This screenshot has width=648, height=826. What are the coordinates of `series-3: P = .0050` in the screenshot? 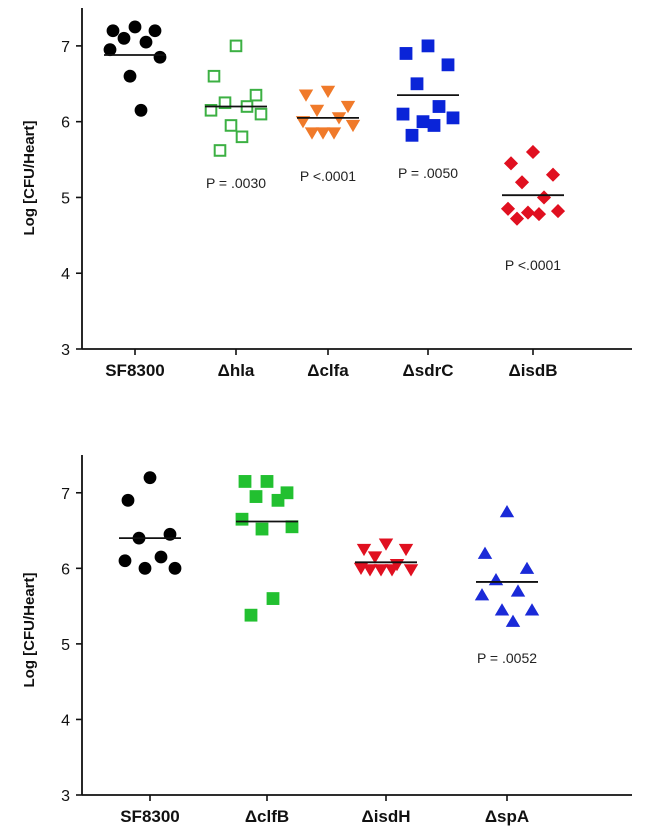 It's located at (428, 110).